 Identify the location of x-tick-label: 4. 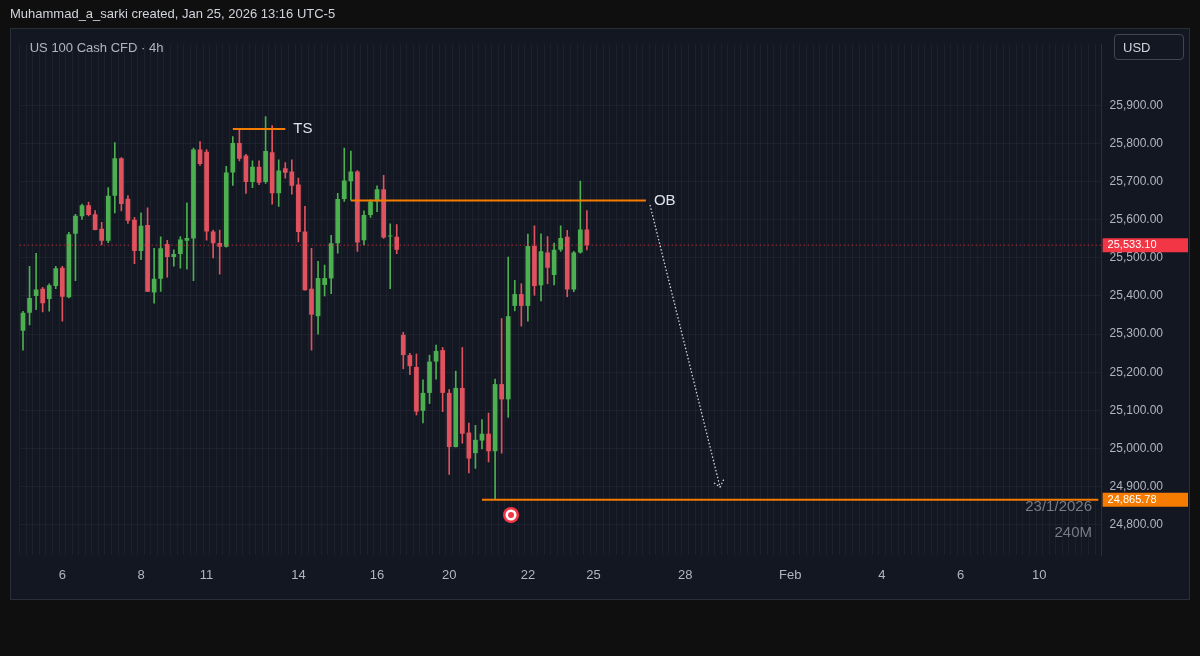
(882, 574).